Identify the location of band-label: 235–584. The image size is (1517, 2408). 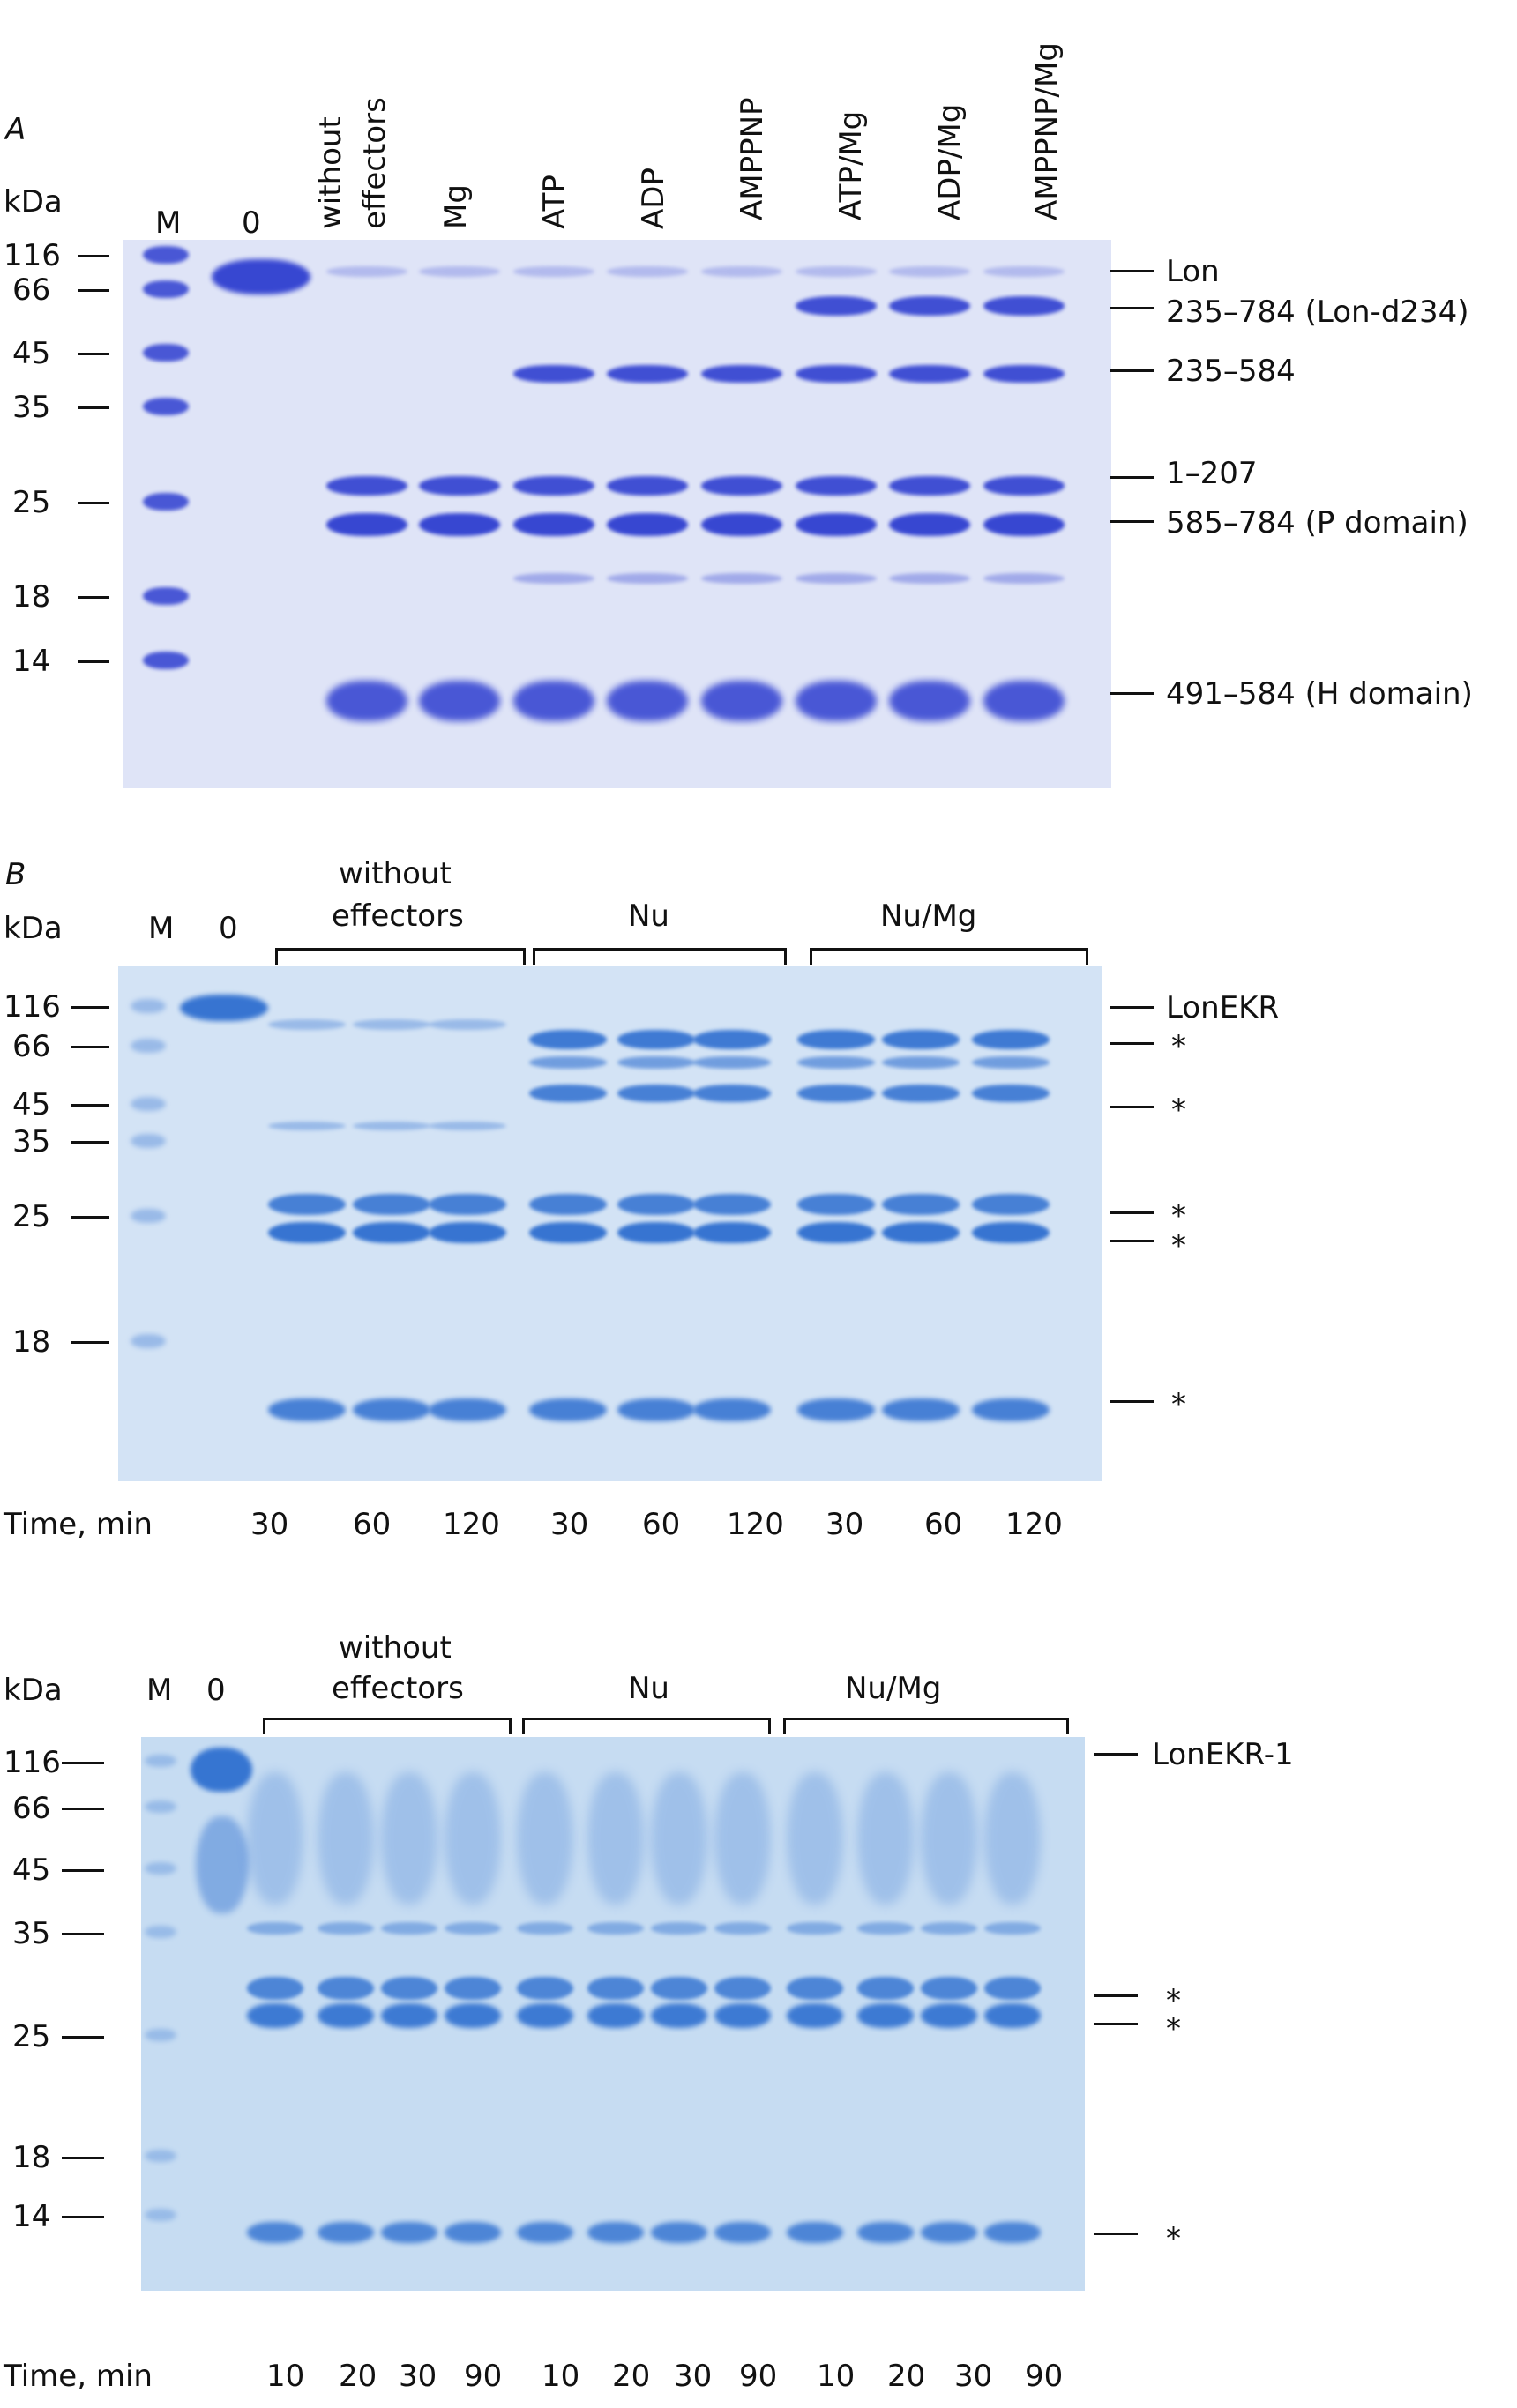
(1231, 371).